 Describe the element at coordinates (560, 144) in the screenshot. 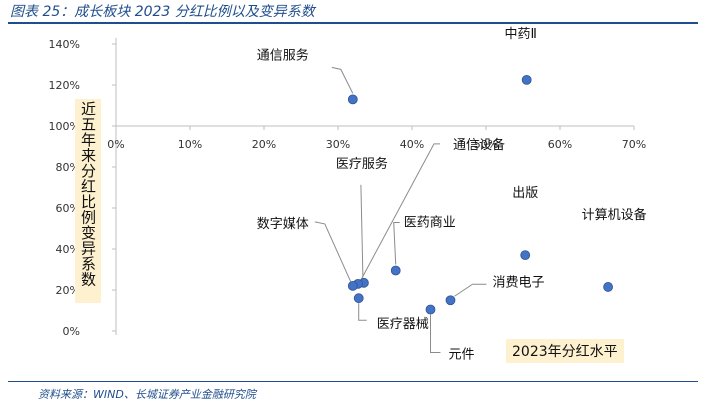

I see `x-tick-label: 60%` at that location.